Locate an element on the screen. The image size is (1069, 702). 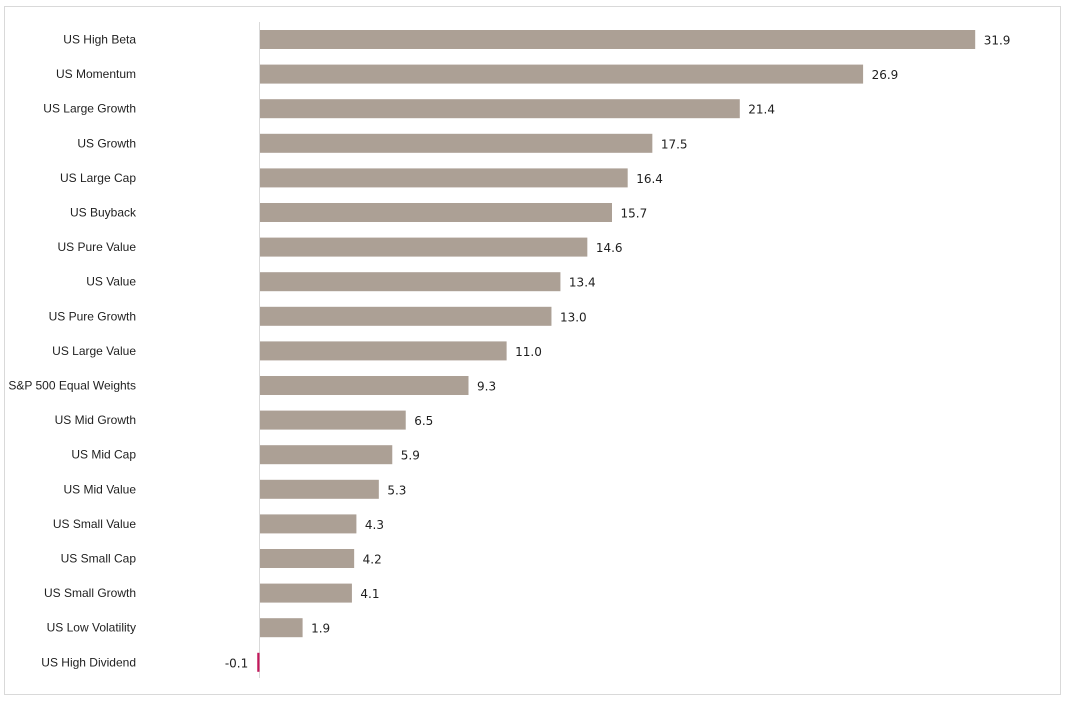
category-label-us-high-dividend: US High Dividend is located at coordinates (88, 662).